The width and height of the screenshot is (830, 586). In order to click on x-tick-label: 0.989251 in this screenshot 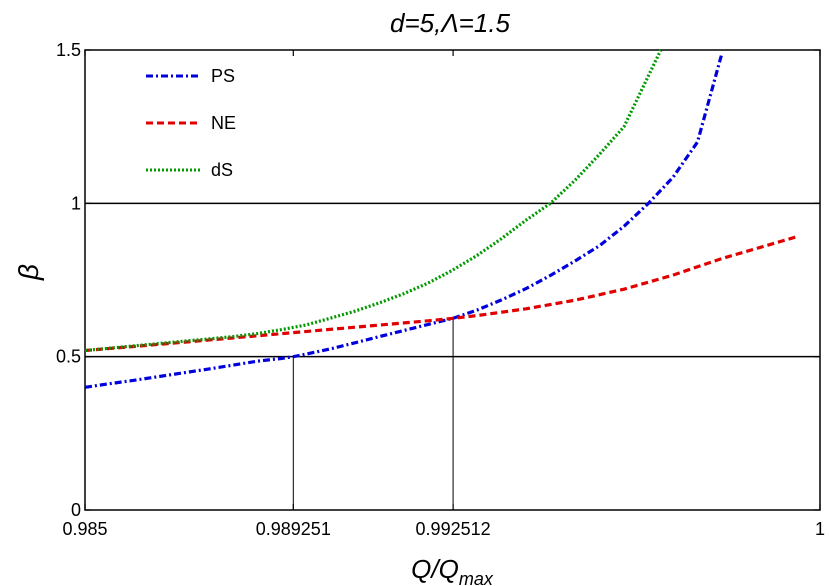, I will do `click(293, 529)`.